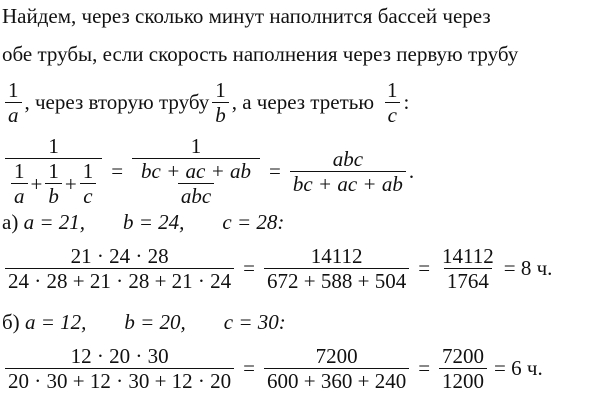 The image size is (604, 407). I want to click on math-text: a = 12,, so click(55, 322).